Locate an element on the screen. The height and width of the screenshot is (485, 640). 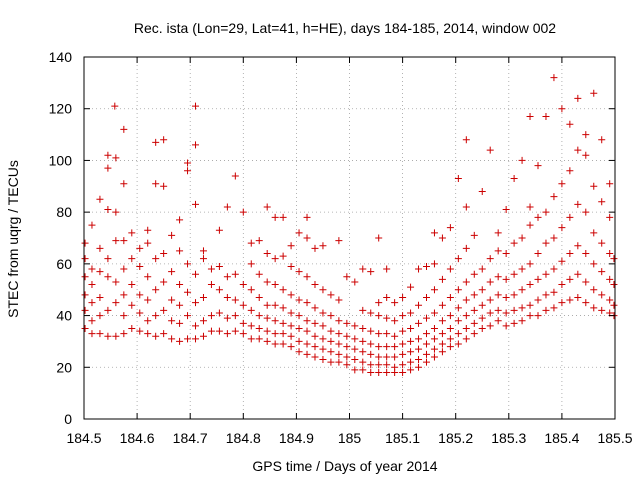
y-axis-label: STEC from uqrg / TECUs is located at coordinates (13, 239).